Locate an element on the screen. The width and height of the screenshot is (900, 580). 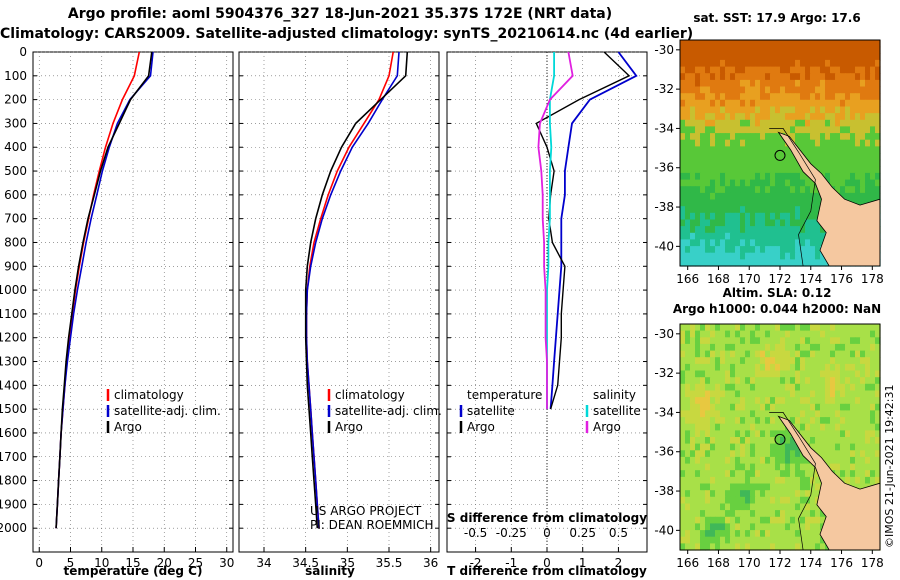
salinity-legend-label: Argo is located at coordinates (349, 427).